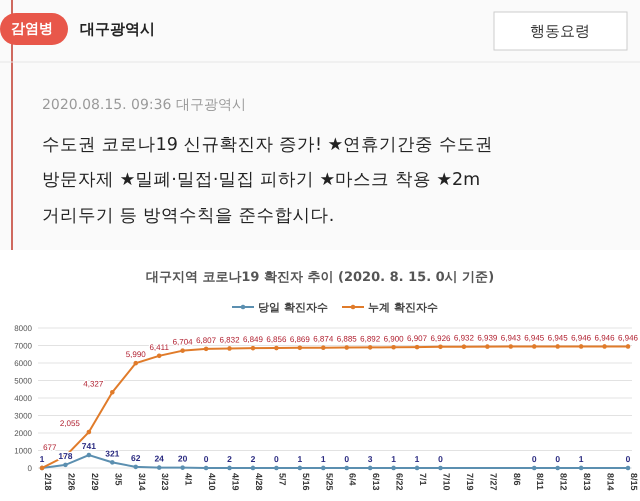  Describe the element at coordinates (261, 180) in the screenshot. I see `text: 방문자제 ★밀폐·밀접·밀집 피하기 ★마스크 착용 ★2m` at that location.